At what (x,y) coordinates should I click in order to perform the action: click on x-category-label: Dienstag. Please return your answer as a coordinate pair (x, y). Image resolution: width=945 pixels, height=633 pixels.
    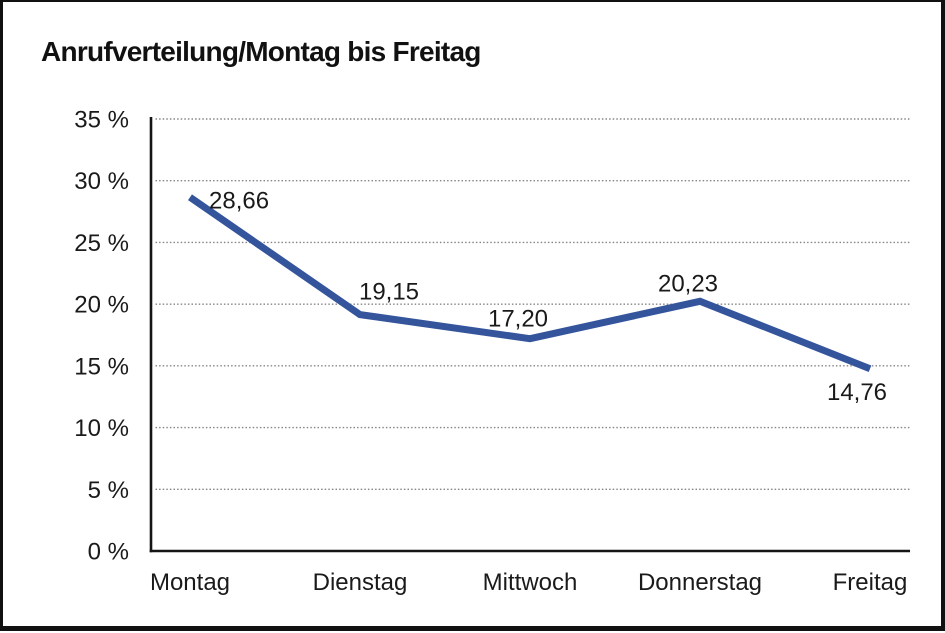
    Looking at the image, I should click on (360, 582).